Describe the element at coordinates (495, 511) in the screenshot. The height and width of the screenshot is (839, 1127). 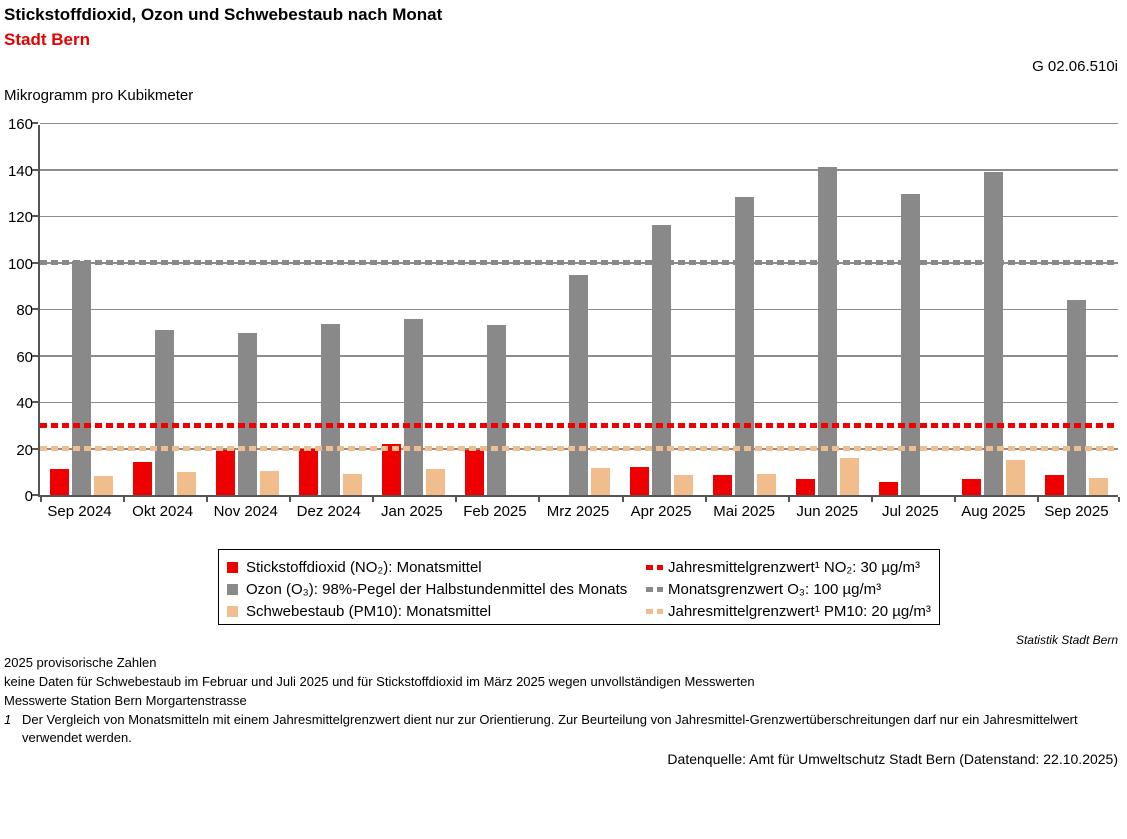
I see `x-axis-label: Feb 2025` at that location.